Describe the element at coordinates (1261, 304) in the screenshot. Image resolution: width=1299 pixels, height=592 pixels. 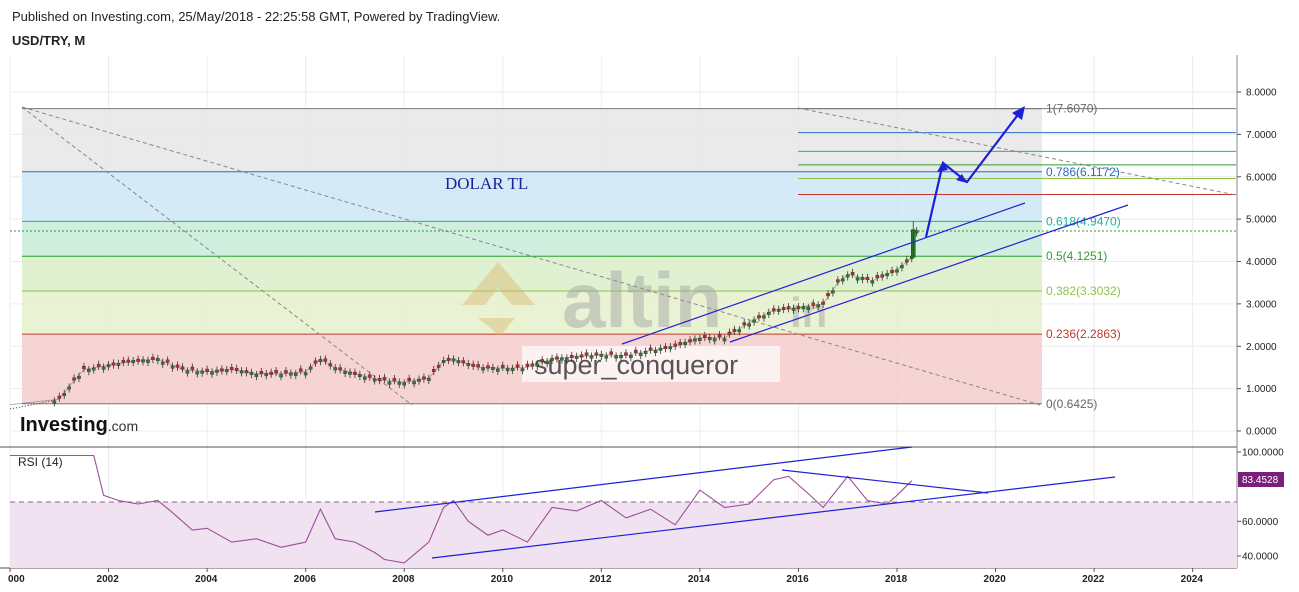
I see `y-tick-label: 3.0000` at that location.